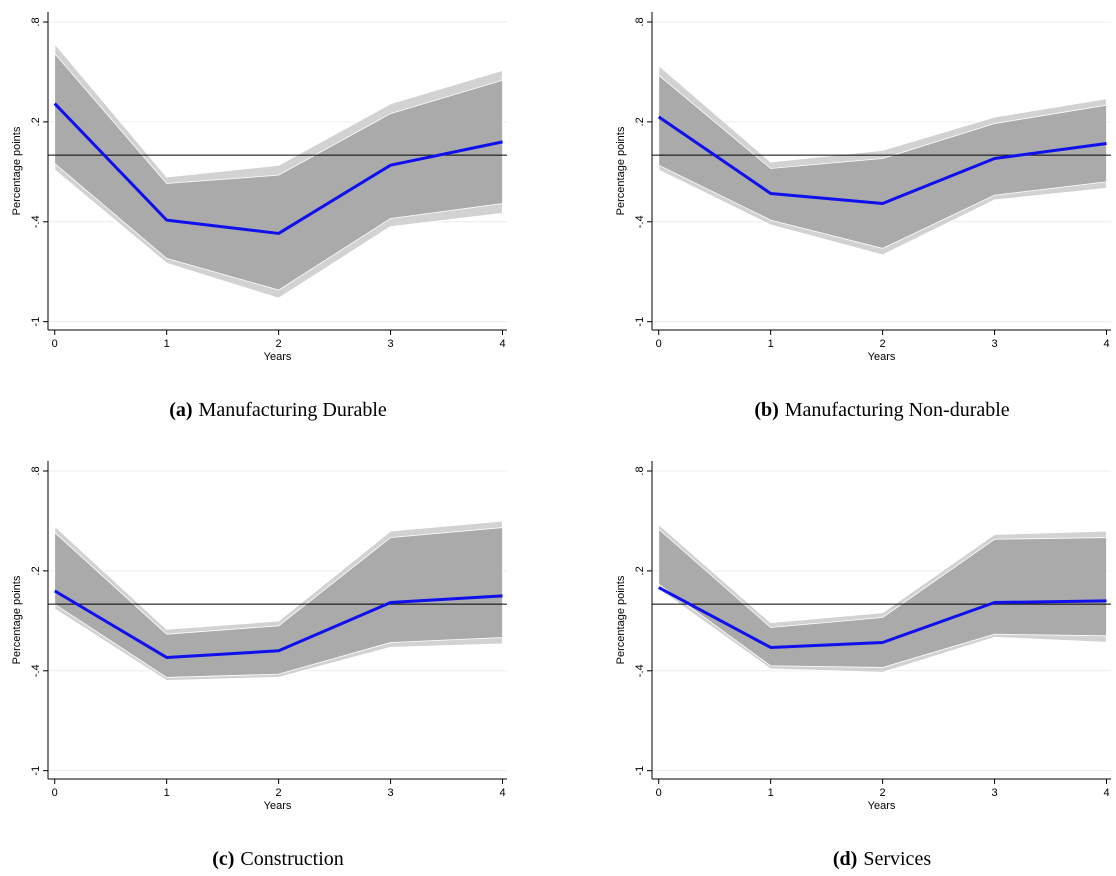 This screenshot has width=1116, height=876. I want to click on caption: (b) Manufacturing Non-durable, so click(881, 410).